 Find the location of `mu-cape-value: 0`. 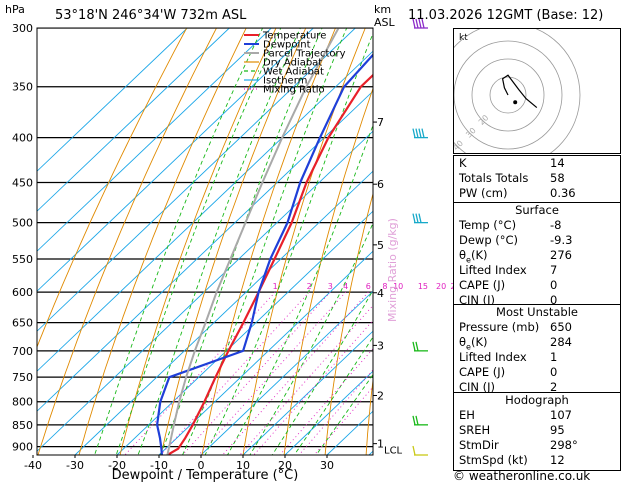

mu-cape-value: 0 is located at coordinates (554, 372).